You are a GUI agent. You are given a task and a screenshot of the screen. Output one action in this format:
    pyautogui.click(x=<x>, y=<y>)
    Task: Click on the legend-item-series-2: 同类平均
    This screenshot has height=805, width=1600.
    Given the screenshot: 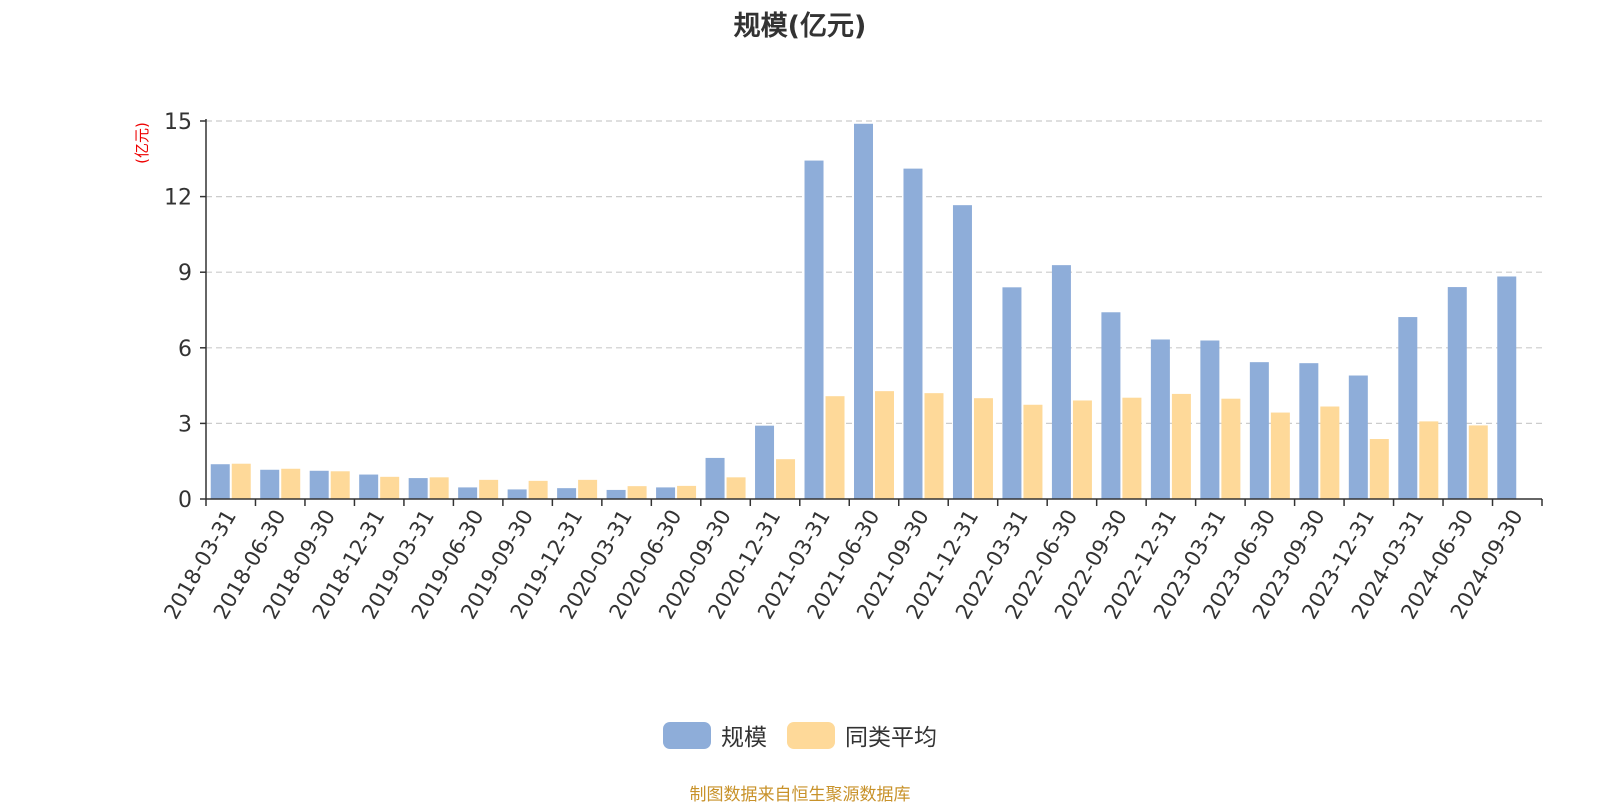 What is the action you would take?
    pyautogui.click(x=862, y=735)
    